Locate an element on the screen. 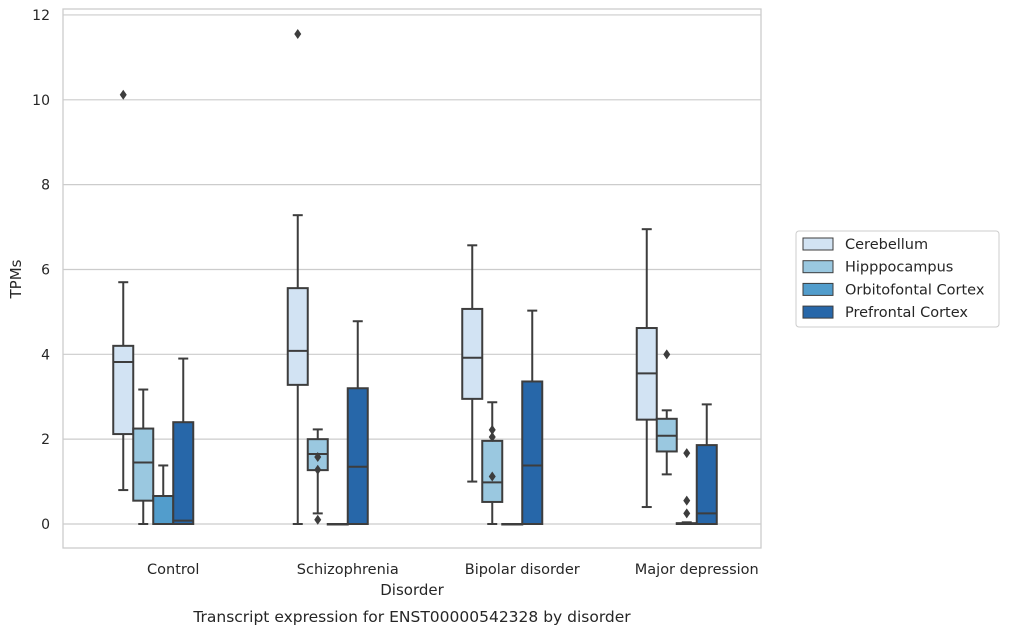  y-tick-label: 4 is located at coordinates (45, 355).